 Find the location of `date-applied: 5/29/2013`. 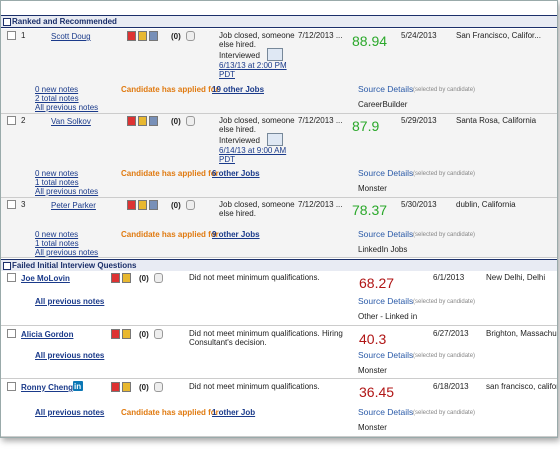

date-applied: 5/29/2013 is located at coordinates (419, 120).